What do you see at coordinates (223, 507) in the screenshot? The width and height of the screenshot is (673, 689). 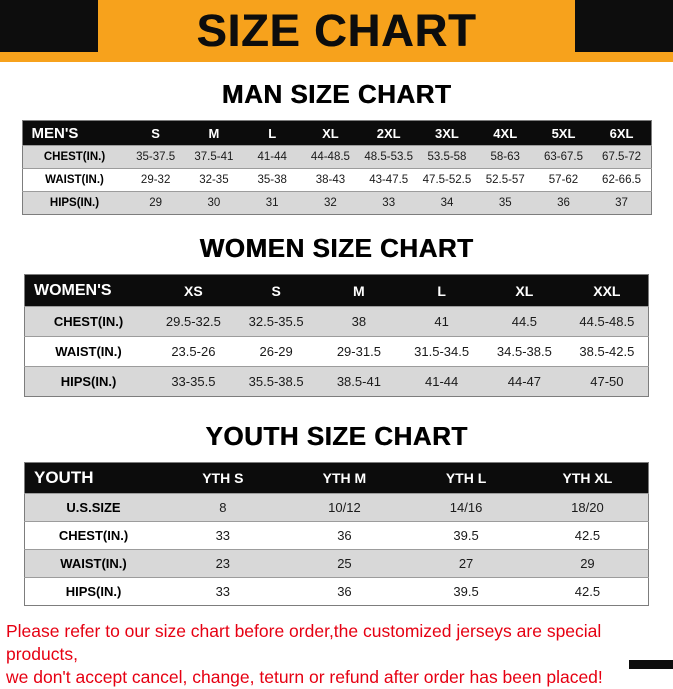 I see `value-cell: 8` at bounding box center [223, 507].